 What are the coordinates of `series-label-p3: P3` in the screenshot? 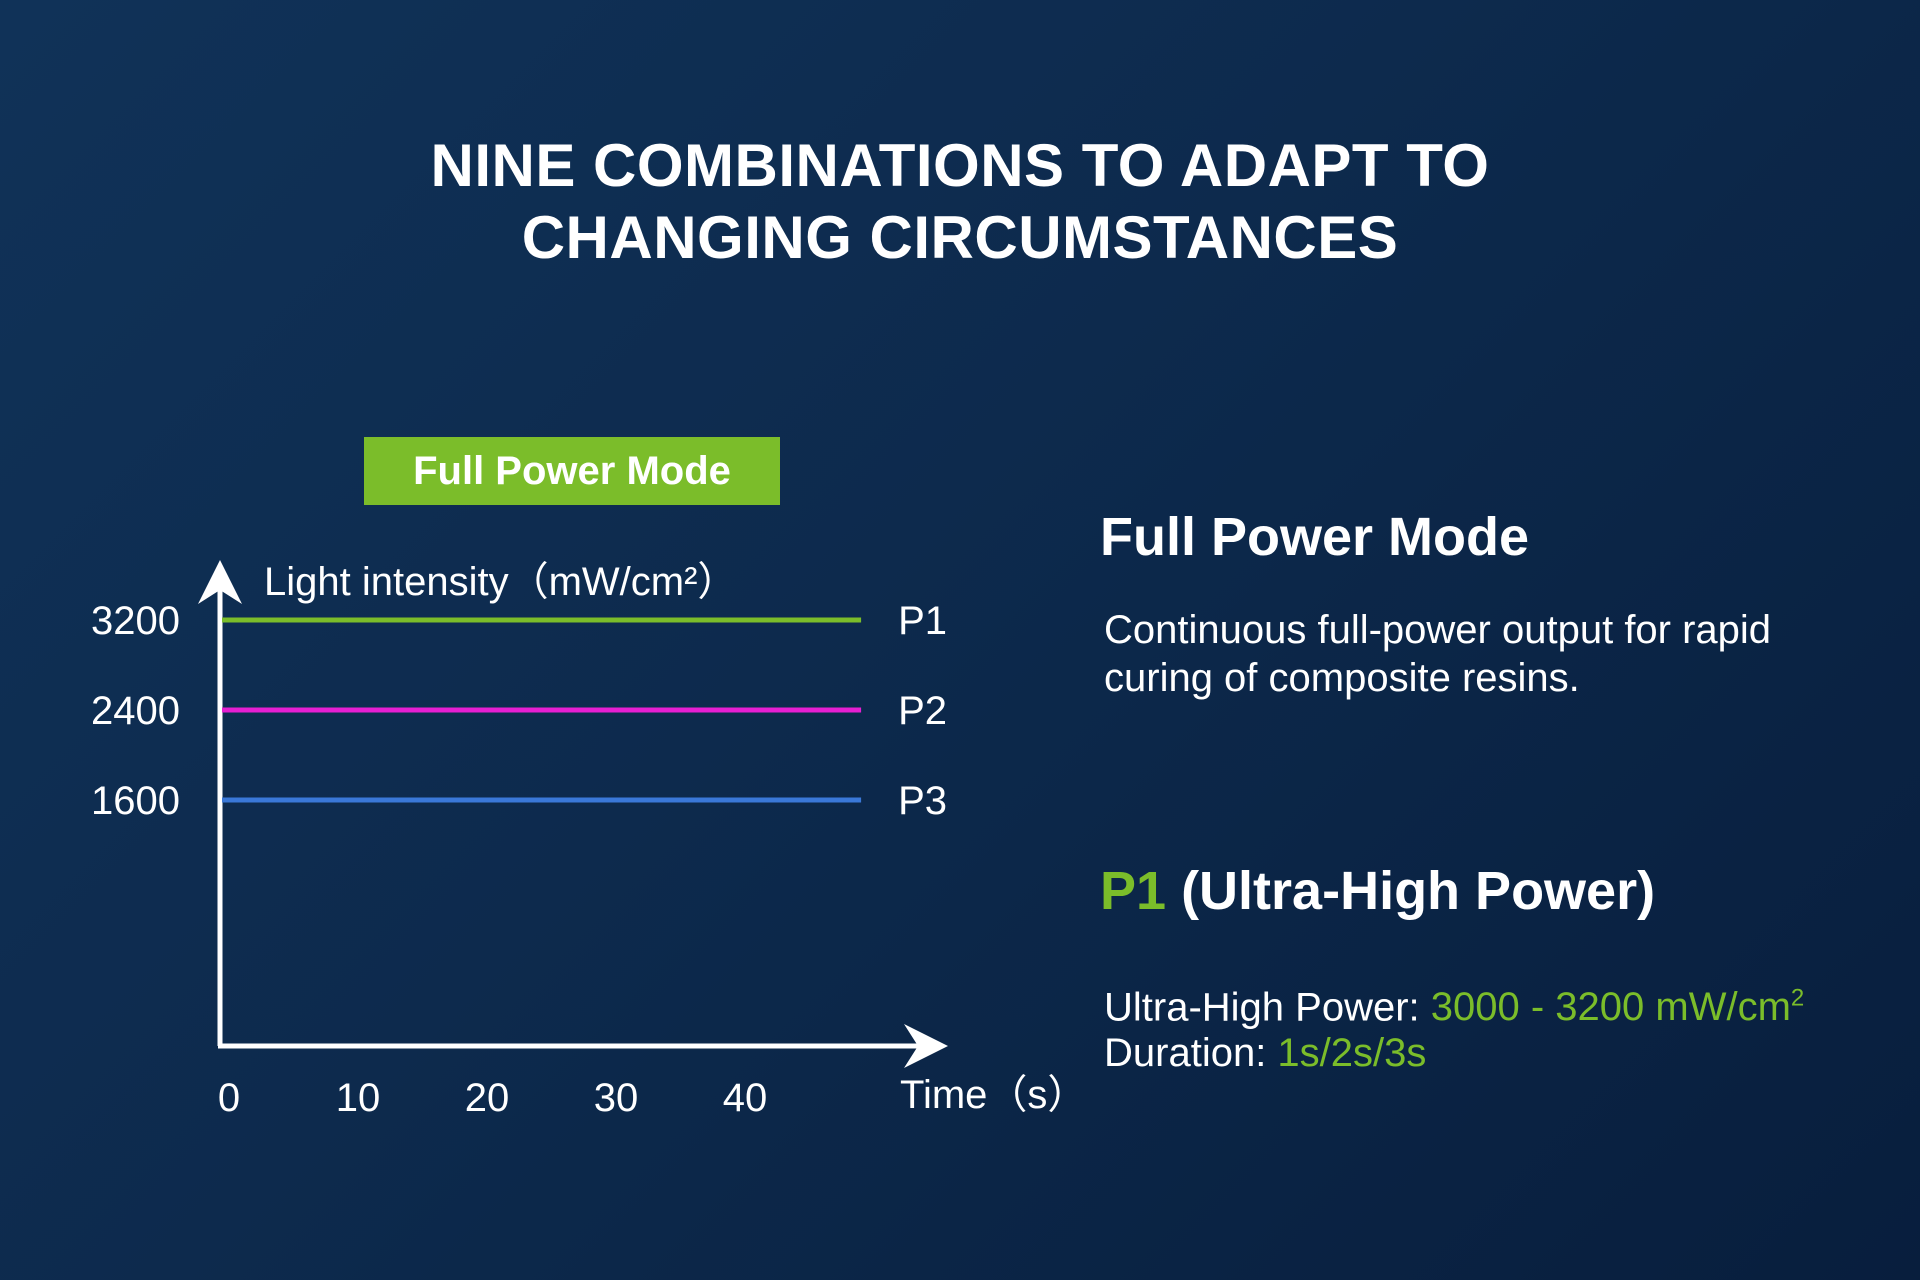 It's located at (922, 801).